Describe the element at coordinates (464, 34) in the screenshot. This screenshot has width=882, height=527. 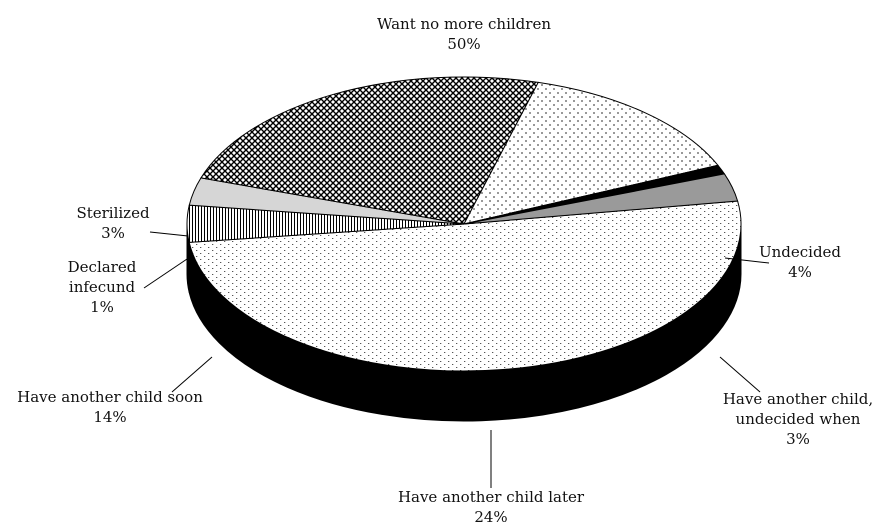
I see `slice-label-0: Want no more children 50%` at that location.